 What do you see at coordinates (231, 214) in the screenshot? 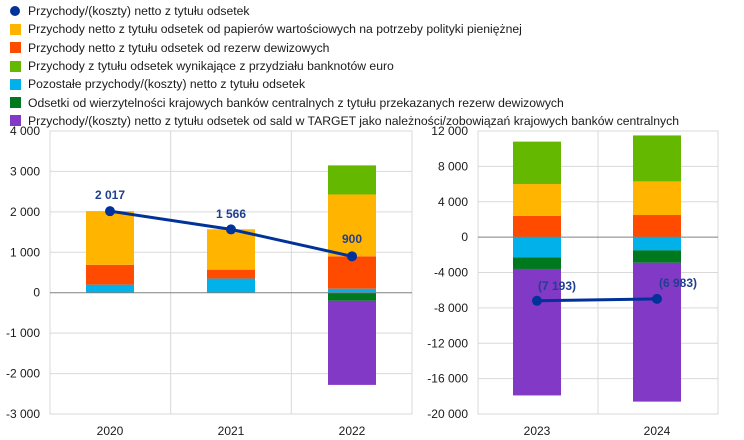
I see `data-label: 1 566` at bounding box center [231, 214].